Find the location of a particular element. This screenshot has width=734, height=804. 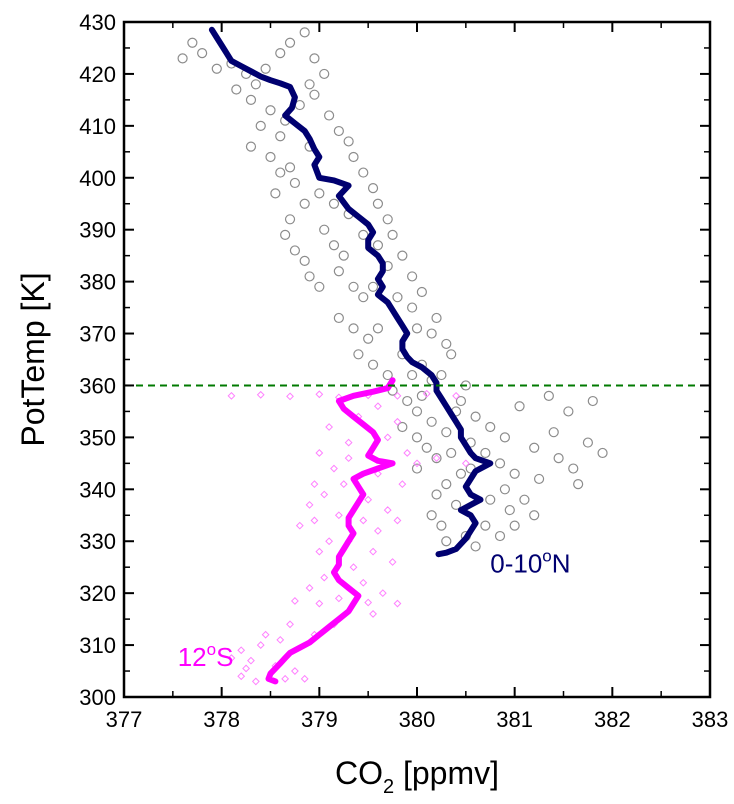

y-tick-label: 400 is located at coordinates (97, 178).